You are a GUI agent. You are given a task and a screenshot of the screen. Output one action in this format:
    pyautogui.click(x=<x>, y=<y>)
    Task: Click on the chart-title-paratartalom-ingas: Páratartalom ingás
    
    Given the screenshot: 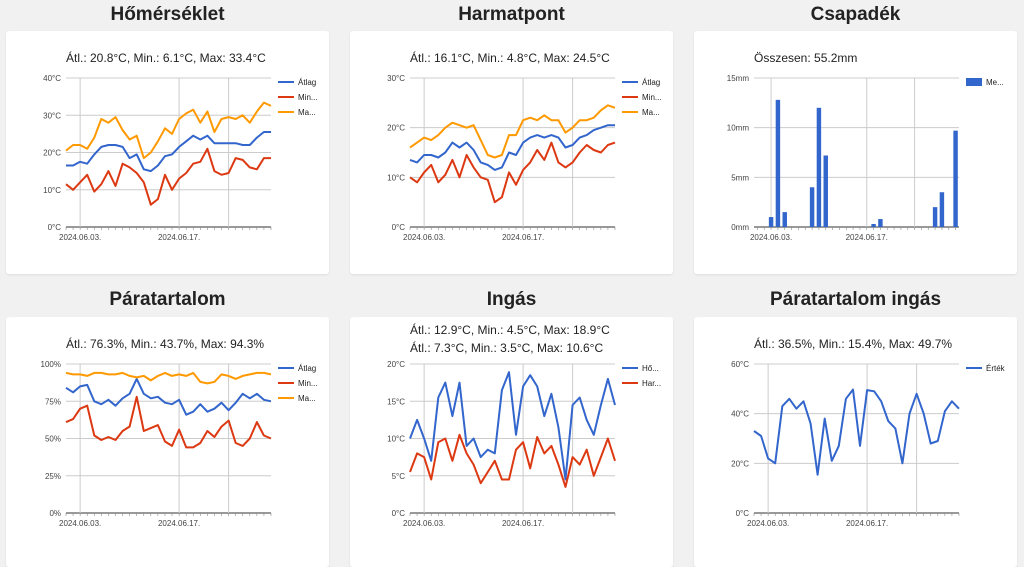 What is the action you would take?
    pyautogui.click(x=855, y=299)
    